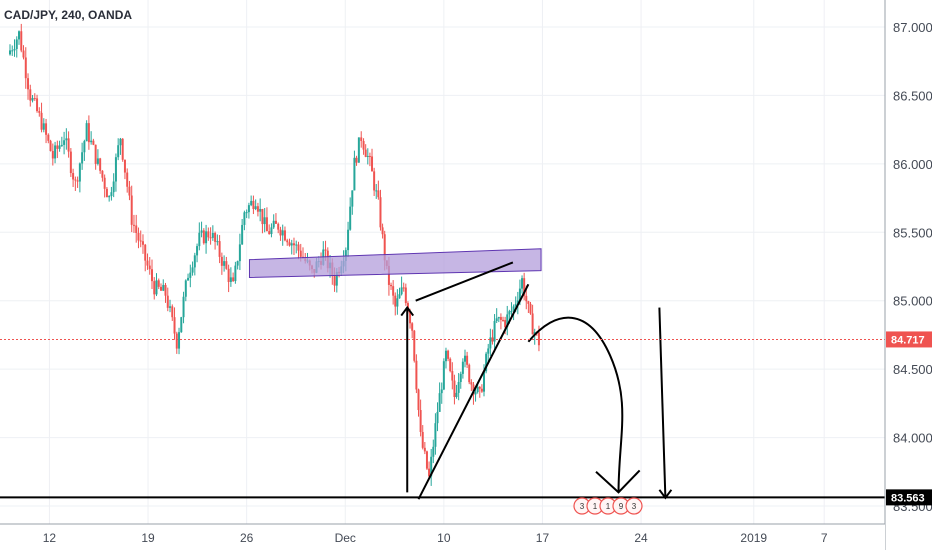  Describe the element at coordinates (641, 538) in the screenshot. I see `time-tick-label: 24` at that location.